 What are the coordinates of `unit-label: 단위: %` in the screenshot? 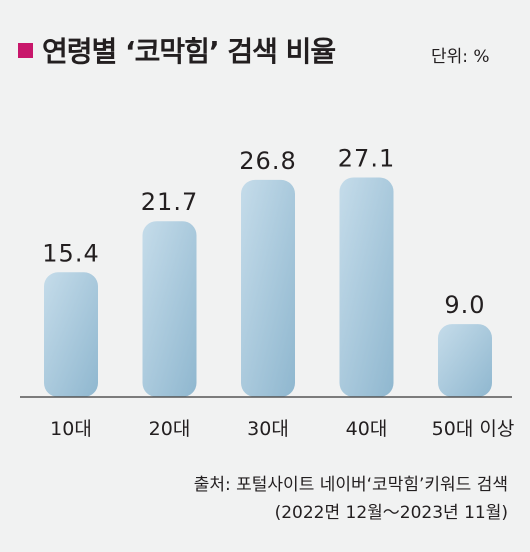 It's located at (460, 57).